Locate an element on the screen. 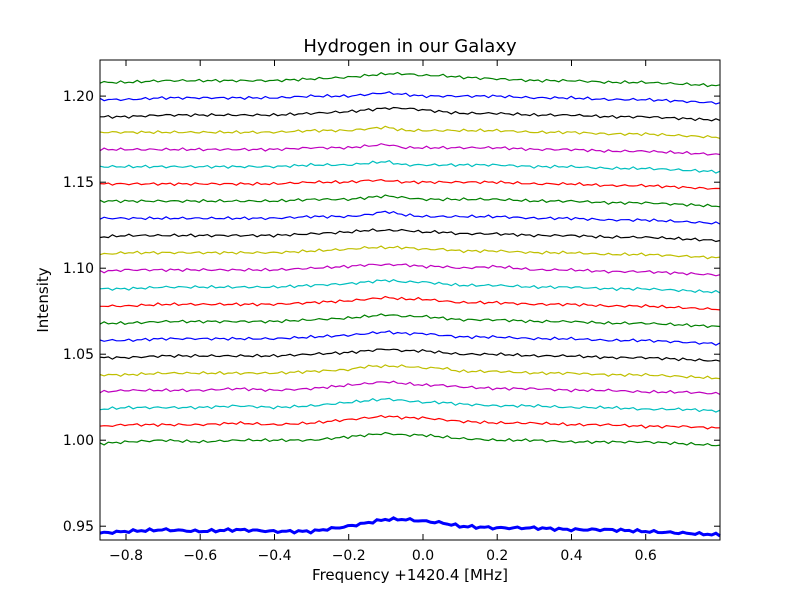  x-axis-label: Frequency +1420.4 [MHz] is located at coordinates (410, 575).